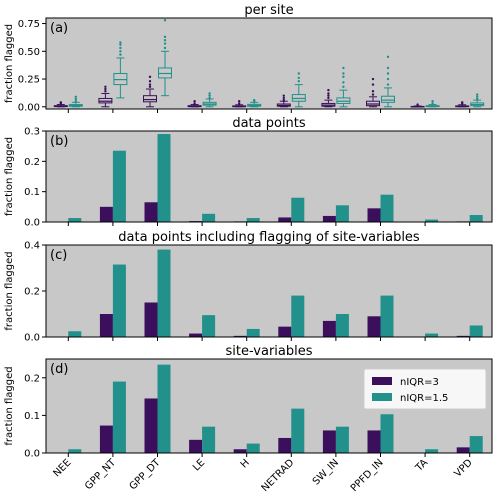  Describe the element at coordinates (29, 24) in the screenshot. I see `y-tick-label: 0.75` at that location.